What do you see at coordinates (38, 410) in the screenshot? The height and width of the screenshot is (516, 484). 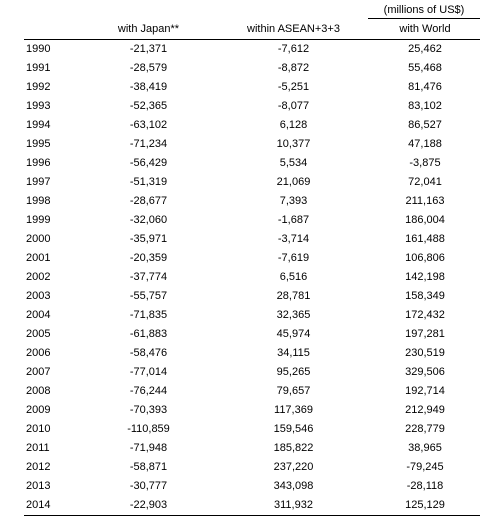 I see `year-cell: 2009` at bounding box center [38, 410].